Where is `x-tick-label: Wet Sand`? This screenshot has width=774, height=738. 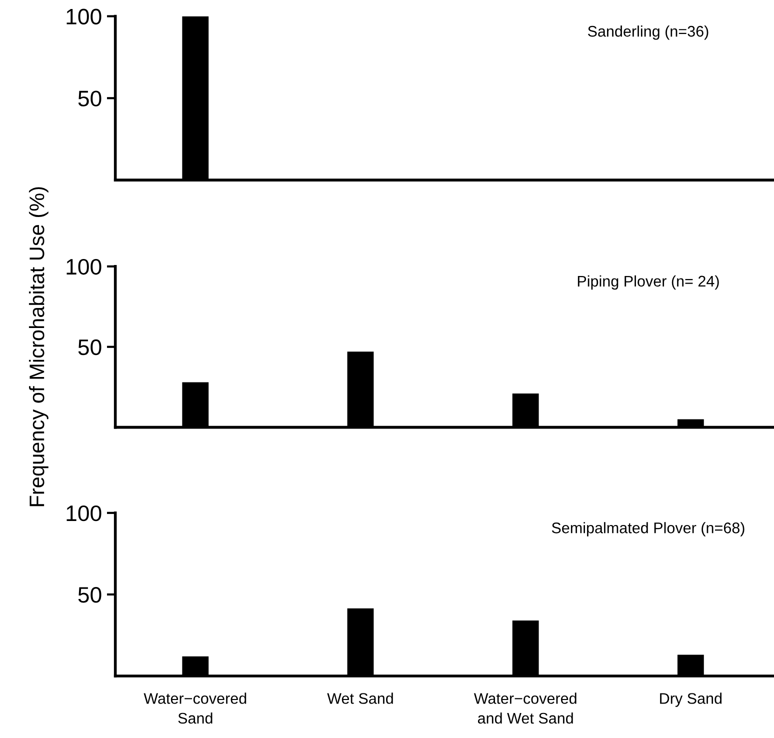
x-tick-label: Wet Sand is located at coordinates (360, 698).